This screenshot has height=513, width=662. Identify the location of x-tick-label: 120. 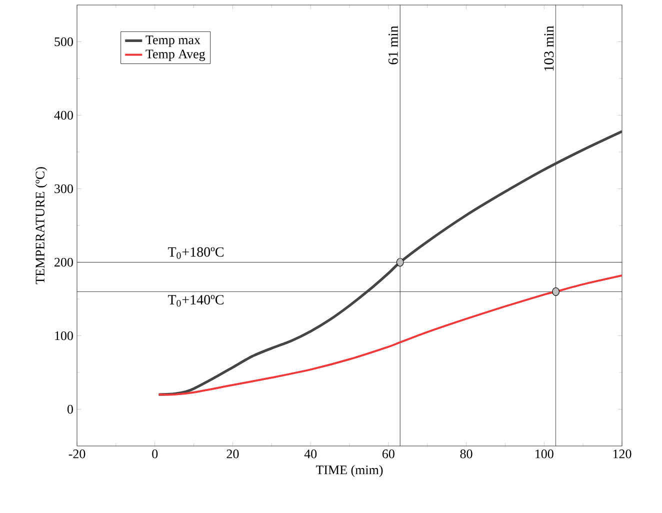
(622, 454).